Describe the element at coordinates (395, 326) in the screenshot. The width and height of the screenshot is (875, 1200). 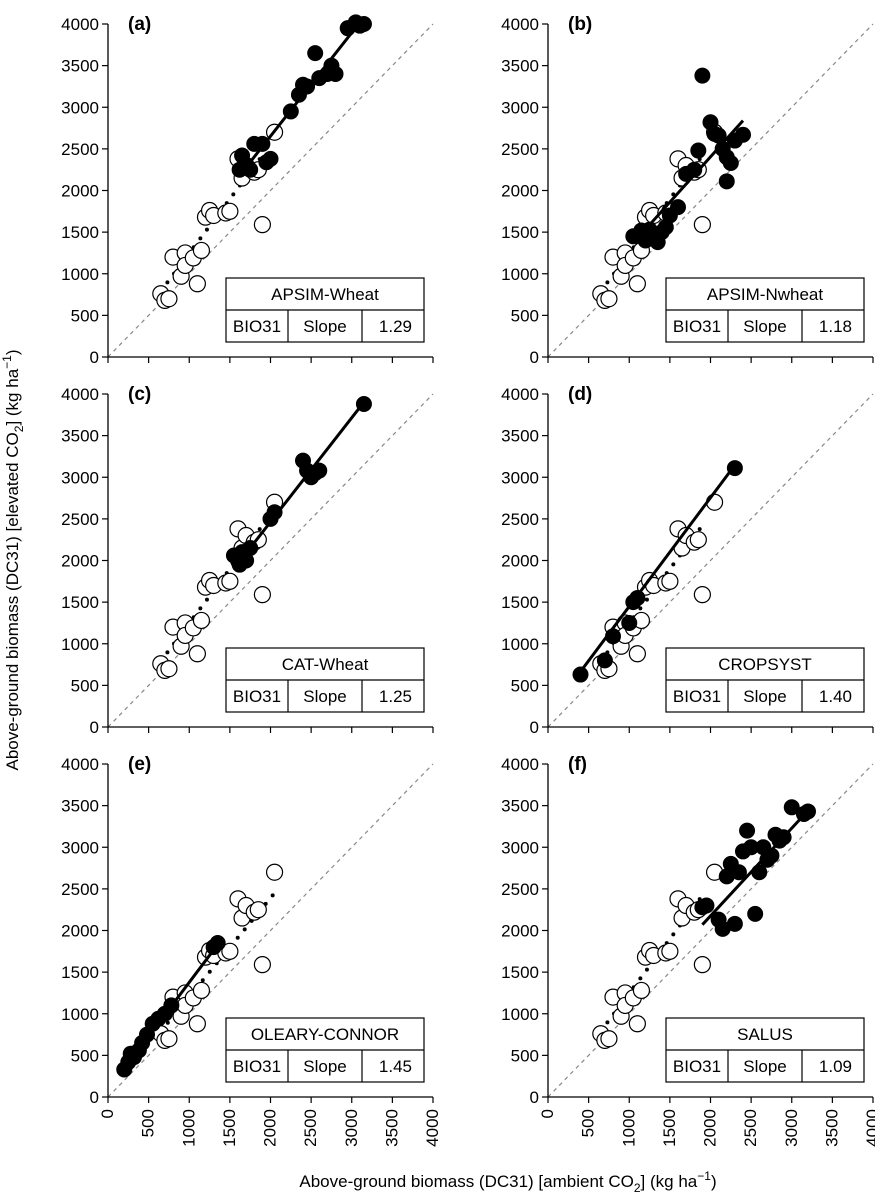
I see `slope-value: 1.29` at that location.